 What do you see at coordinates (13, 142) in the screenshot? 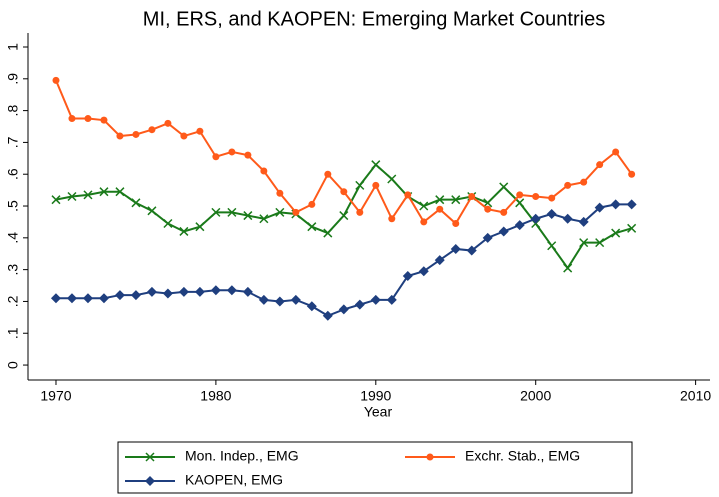
I see `y-tick-label: .7` at bounding box center [13, 142].